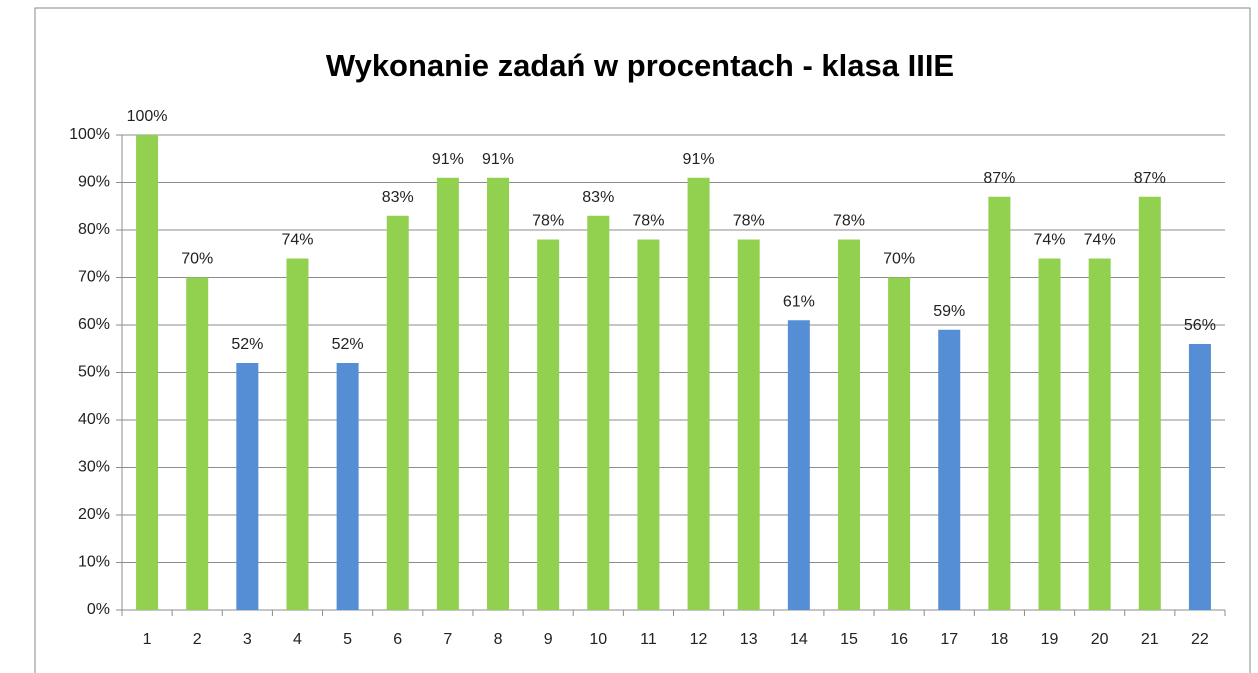 The width and height of the screenshot is (1258, 673). I want to click on x-tick-label: 18, so click(999, 639).